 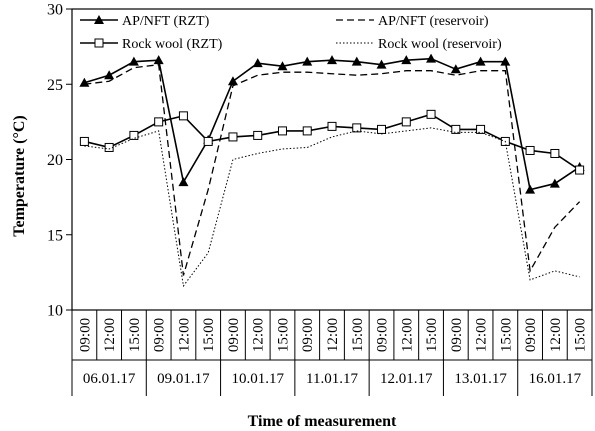 I want to click on legend-item: Rock wool (RZT), so click(x=151, y=44).